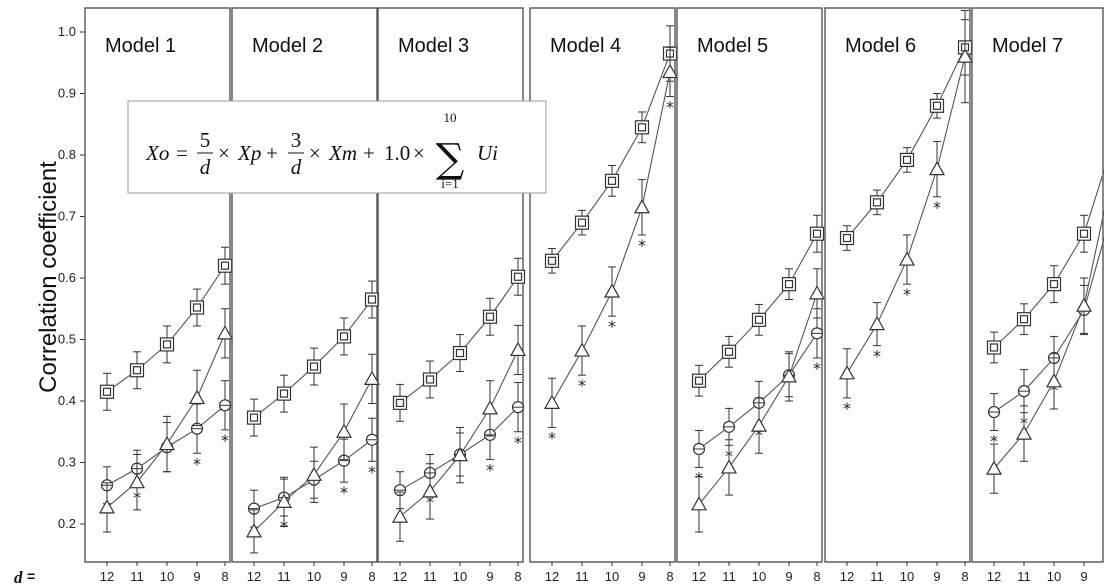 The image size is (1104, 587). I want to click on panel-title: Model 6, so click(880, 46).